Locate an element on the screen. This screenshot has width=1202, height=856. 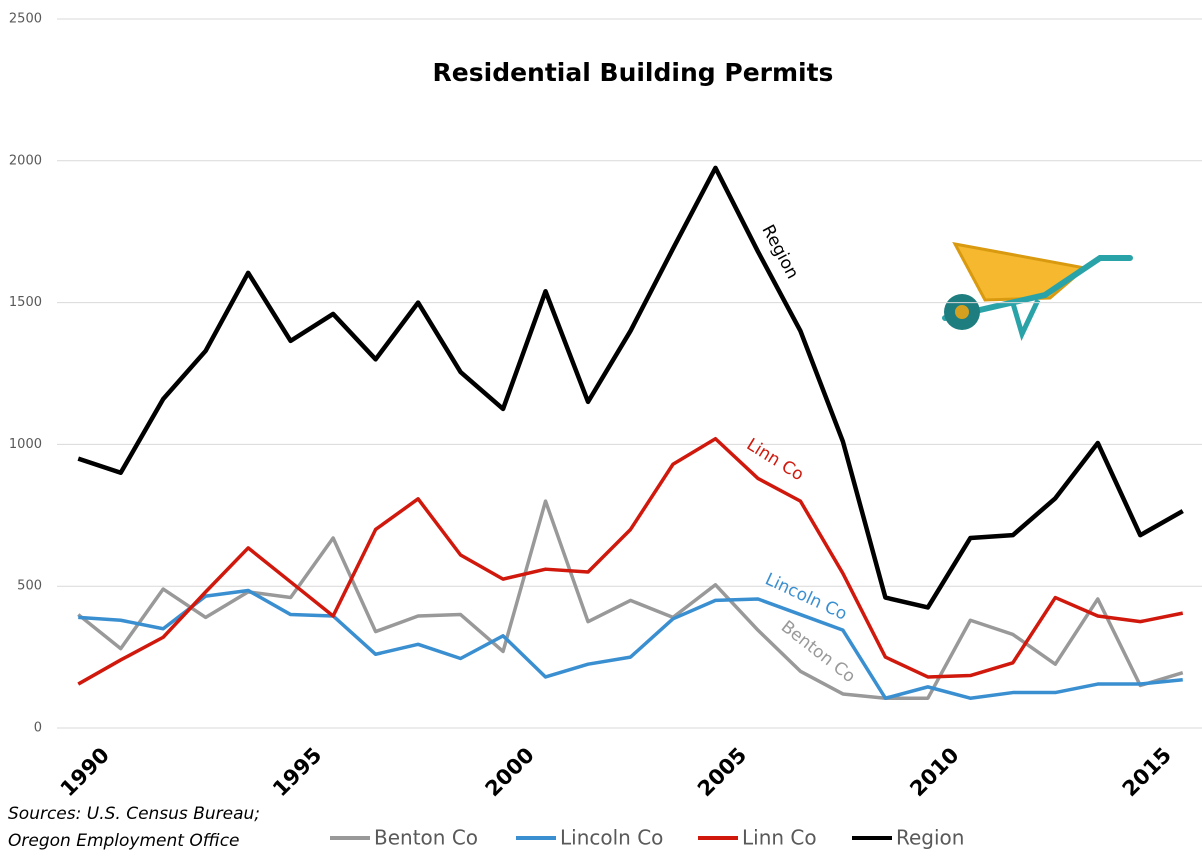
legend-label: Linn Co is located at coordinates (779, 838).